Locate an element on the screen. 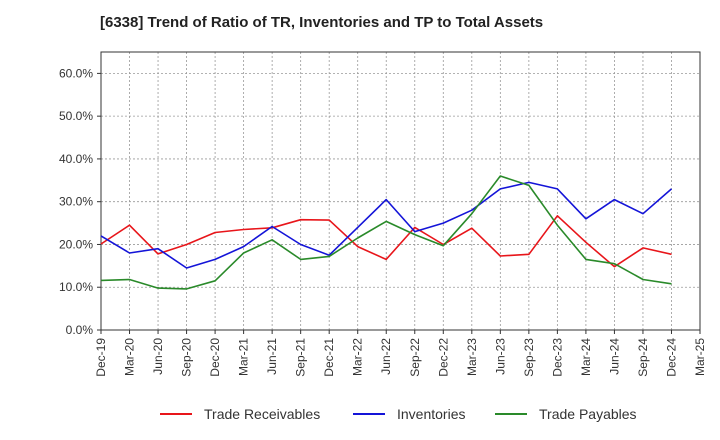  x-tick-label: Jun-20 is located at coordinates (158, 356).